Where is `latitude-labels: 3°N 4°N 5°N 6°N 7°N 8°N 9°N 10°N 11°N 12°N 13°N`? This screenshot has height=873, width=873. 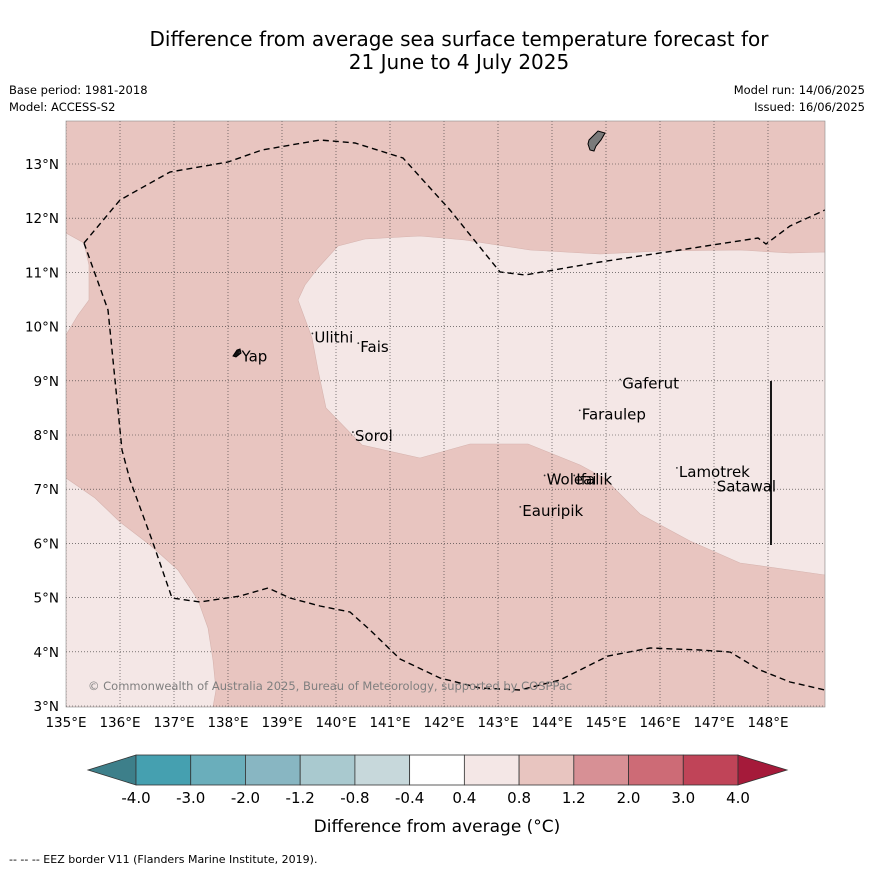
latitude-labels: 3°N 4°N 5°N 6°N 7°N 8°N 9°N 10°N 11°N 12°N 13°N is located at coordinates (42, 436).